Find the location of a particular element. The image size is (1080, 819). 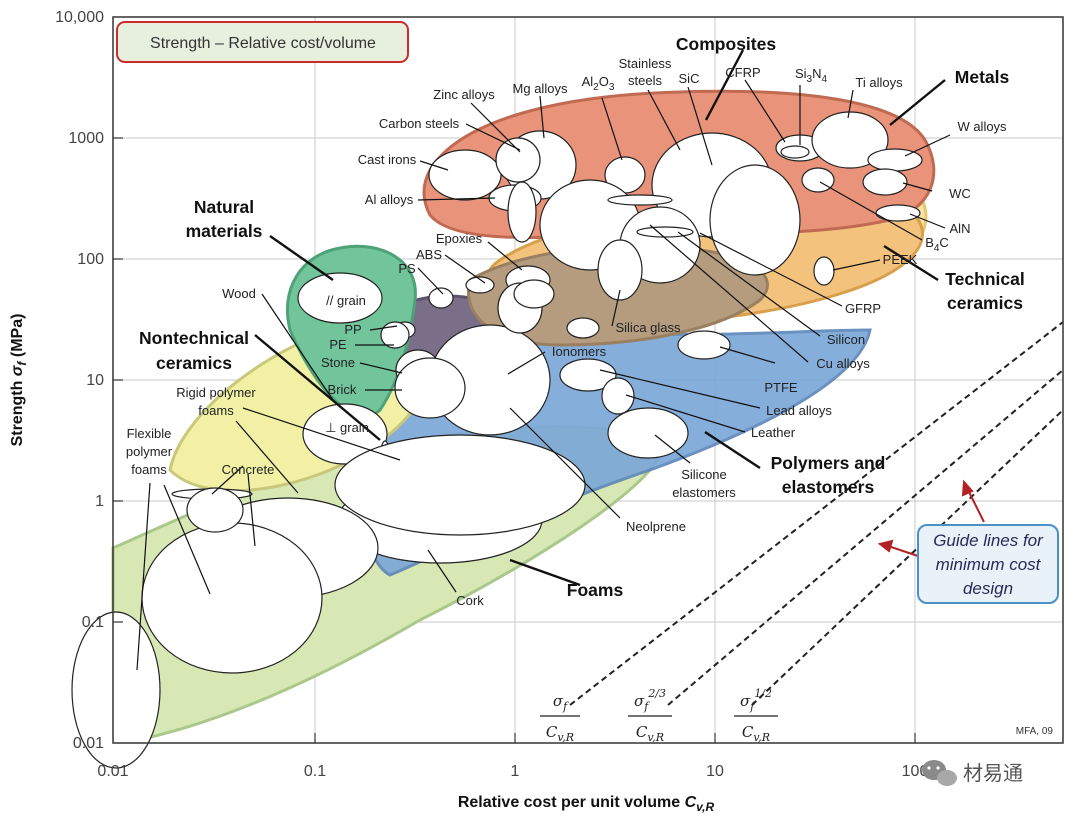

family-label-metals: Metals is located at coordinates (982, 77).